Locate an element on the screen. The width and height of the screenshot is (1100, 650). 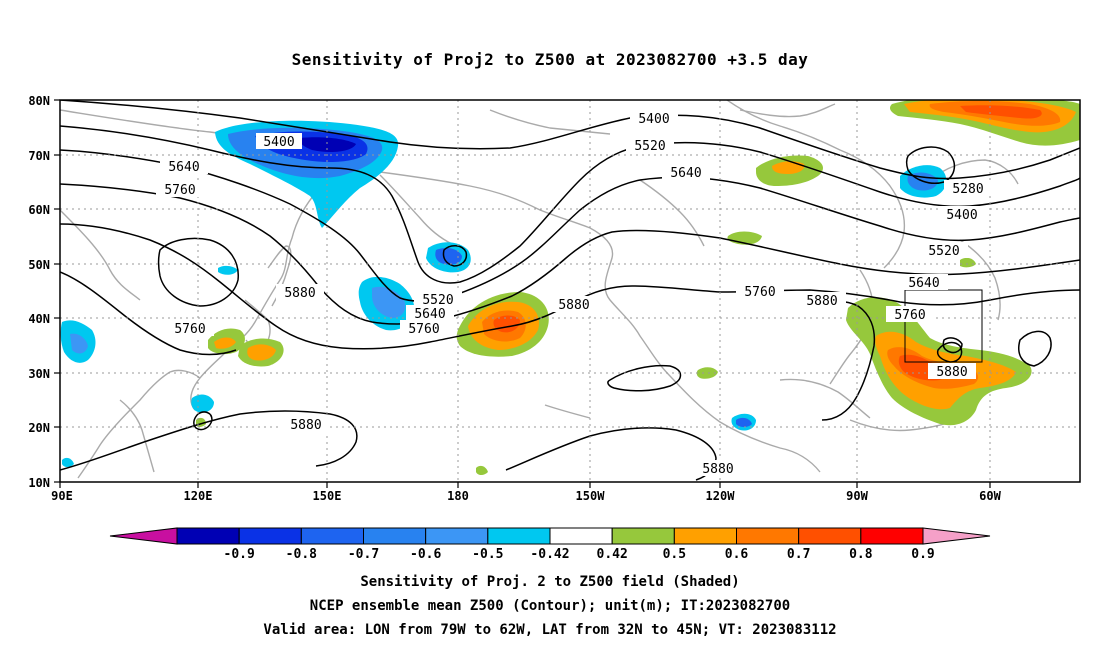
lon-label: 60W is located at coordinates (990, 496).